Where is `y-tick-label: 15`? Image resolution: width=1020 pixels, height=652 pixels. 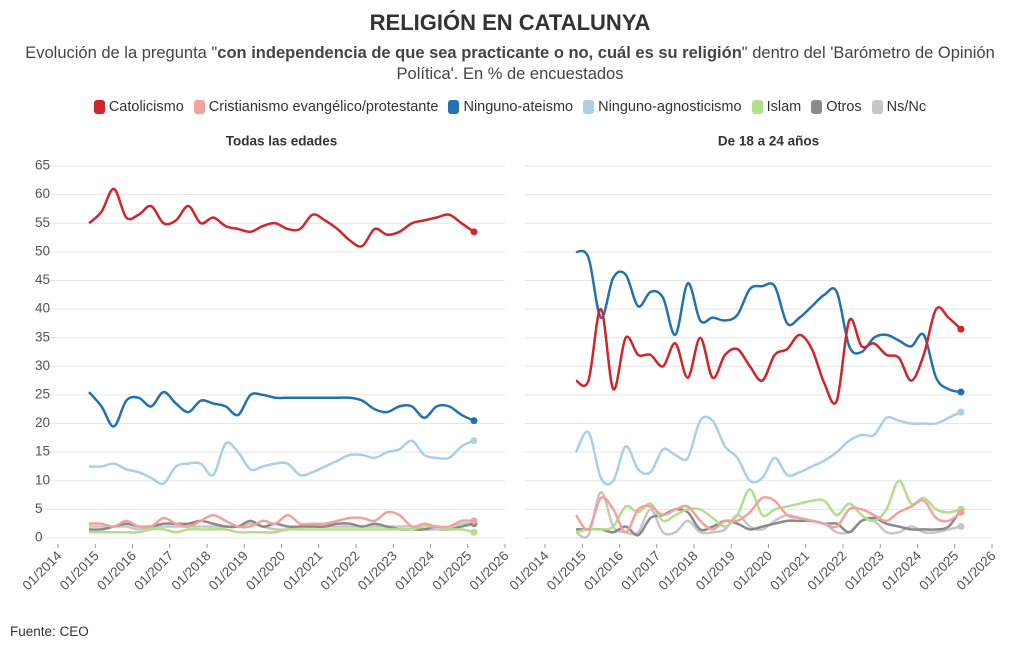
y-tick-label: 15 is located at coordinates (42, 451).